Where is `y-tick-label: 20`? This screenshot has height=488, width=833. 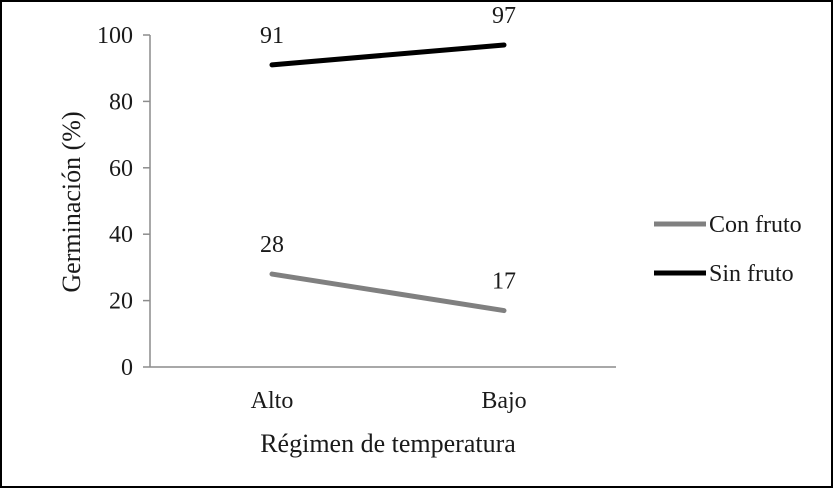
y-tick-label: 20 is located at coordinates (121, 302).